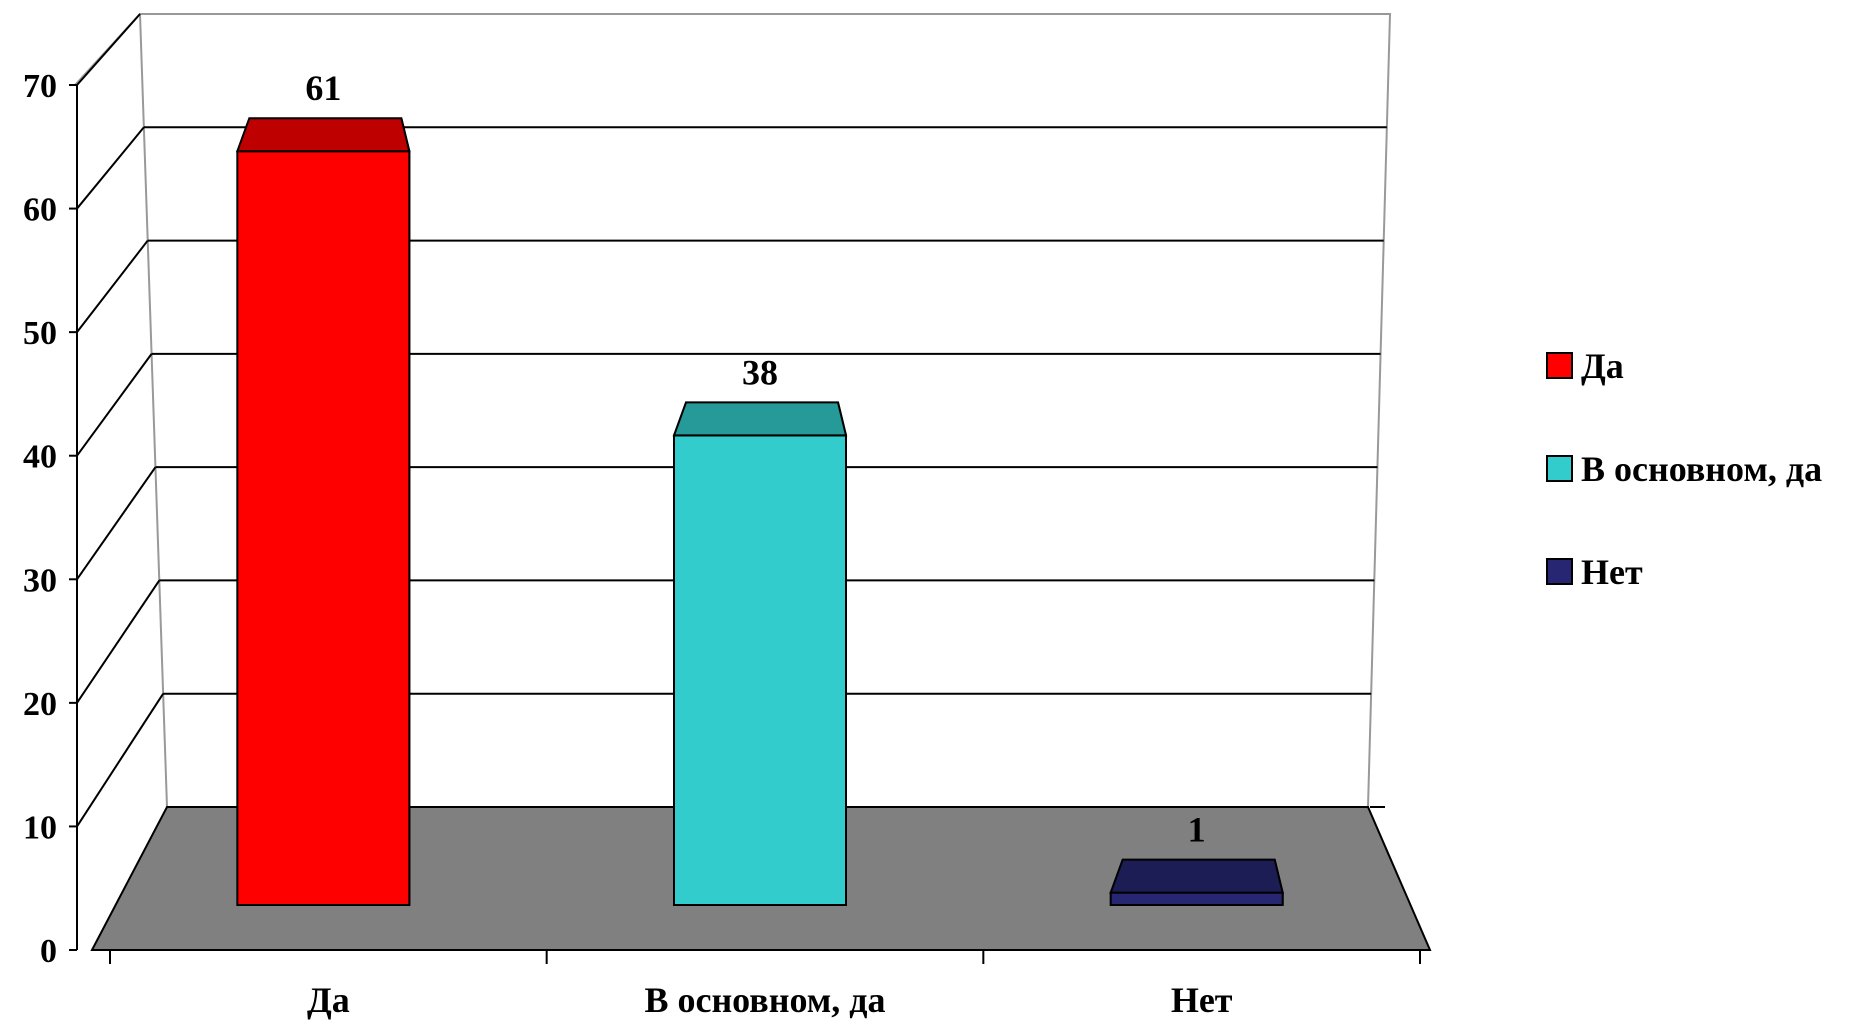  Describe the element at coordinates (1602, 366) in the screenshot. I see `legend-label-0: Да` at that location.